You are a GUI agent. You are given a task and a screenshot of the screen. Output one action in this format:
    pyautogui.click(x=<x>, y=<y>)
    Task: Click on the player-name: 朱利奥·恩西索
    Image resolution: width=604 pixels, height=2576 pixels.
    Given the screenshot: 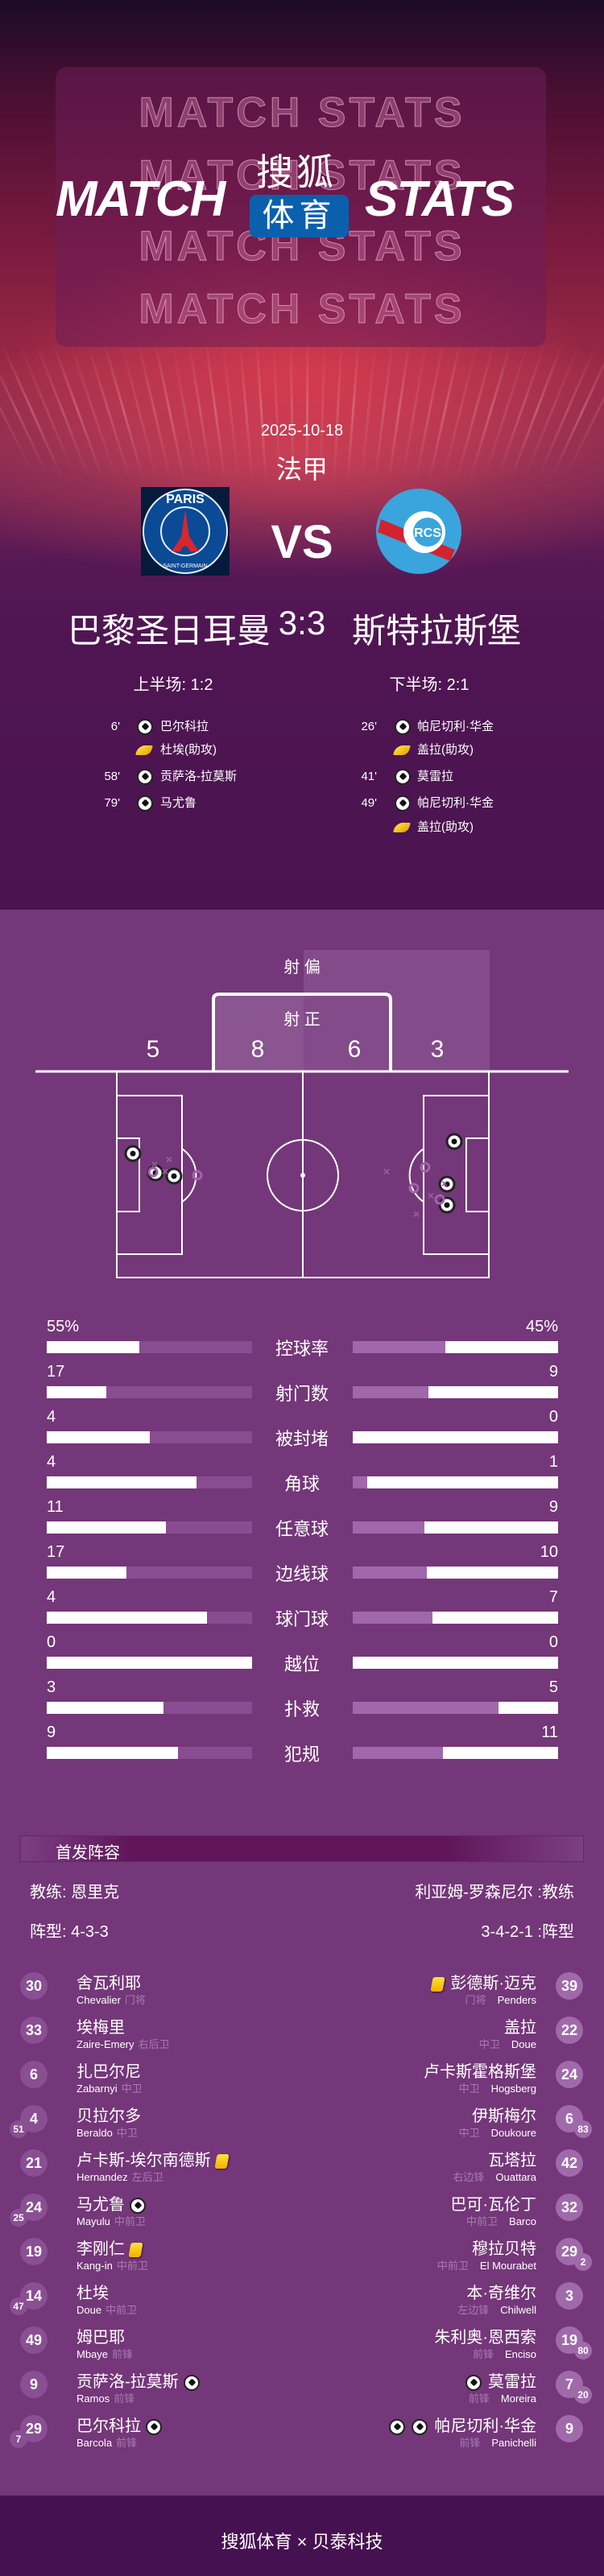 What is the action you would take?
    pyautogui.click(x=485, y=2338)
    